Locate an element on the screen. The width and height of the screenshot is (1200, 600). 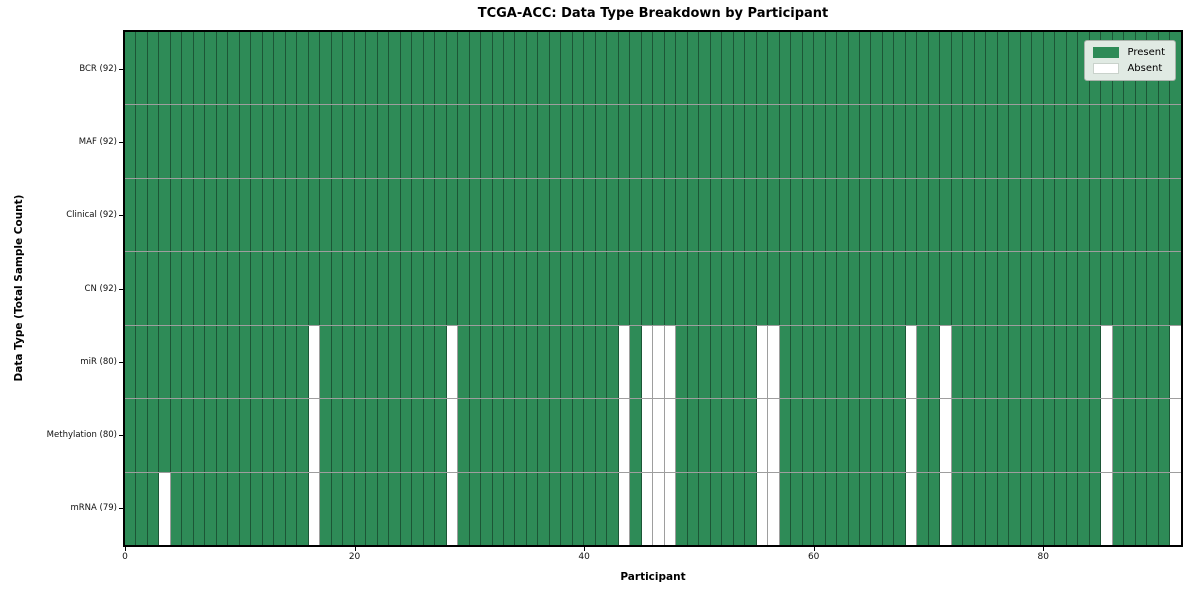
heatmap-row-cn is located at coordinates (653, 289).